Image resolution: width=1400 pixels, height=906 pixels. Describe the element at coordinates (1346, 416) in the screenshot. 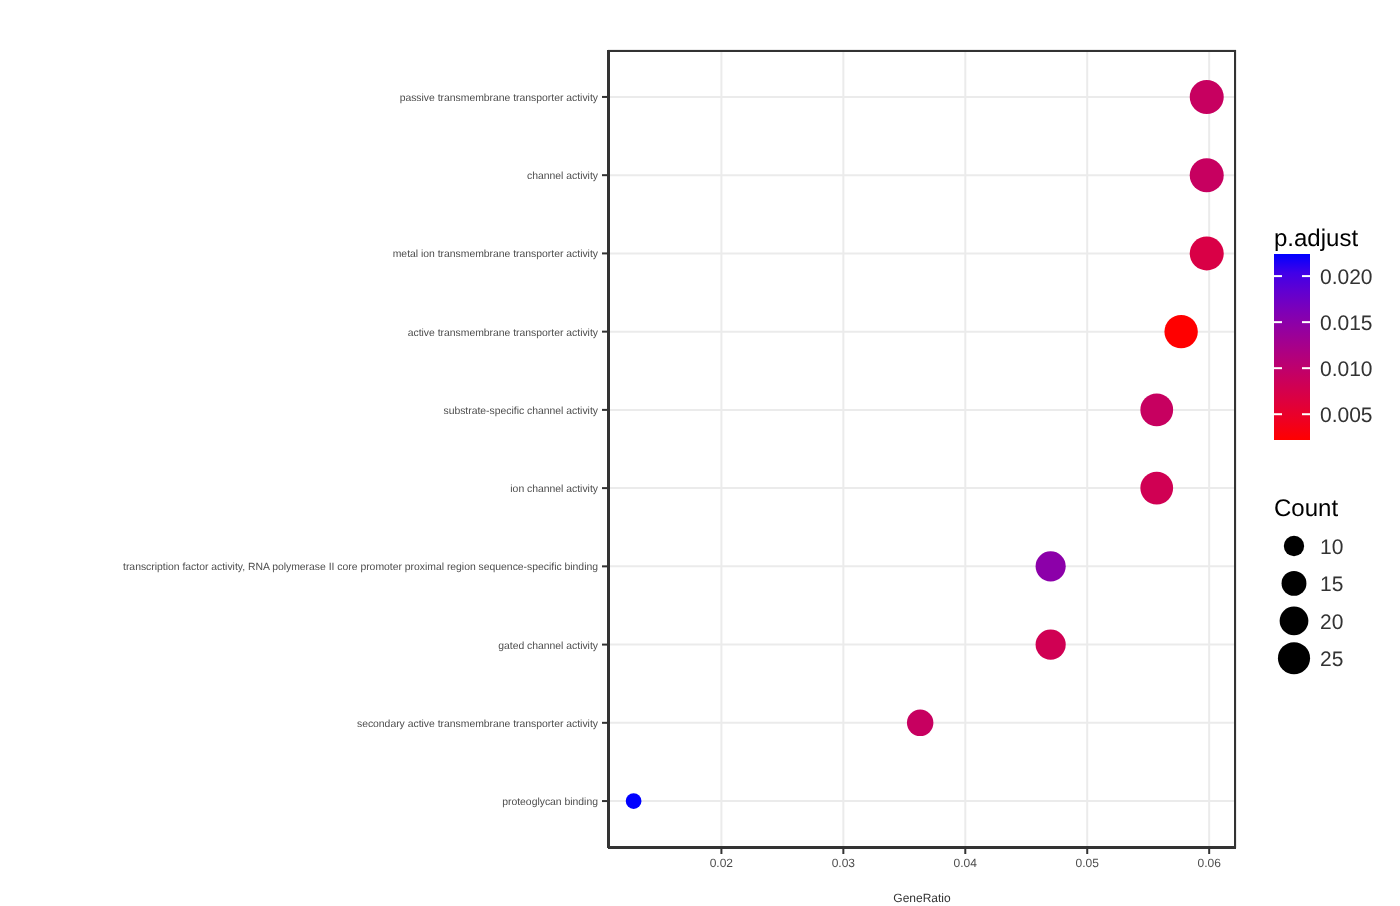

I see `color-bar-label: 0.005` at that location.